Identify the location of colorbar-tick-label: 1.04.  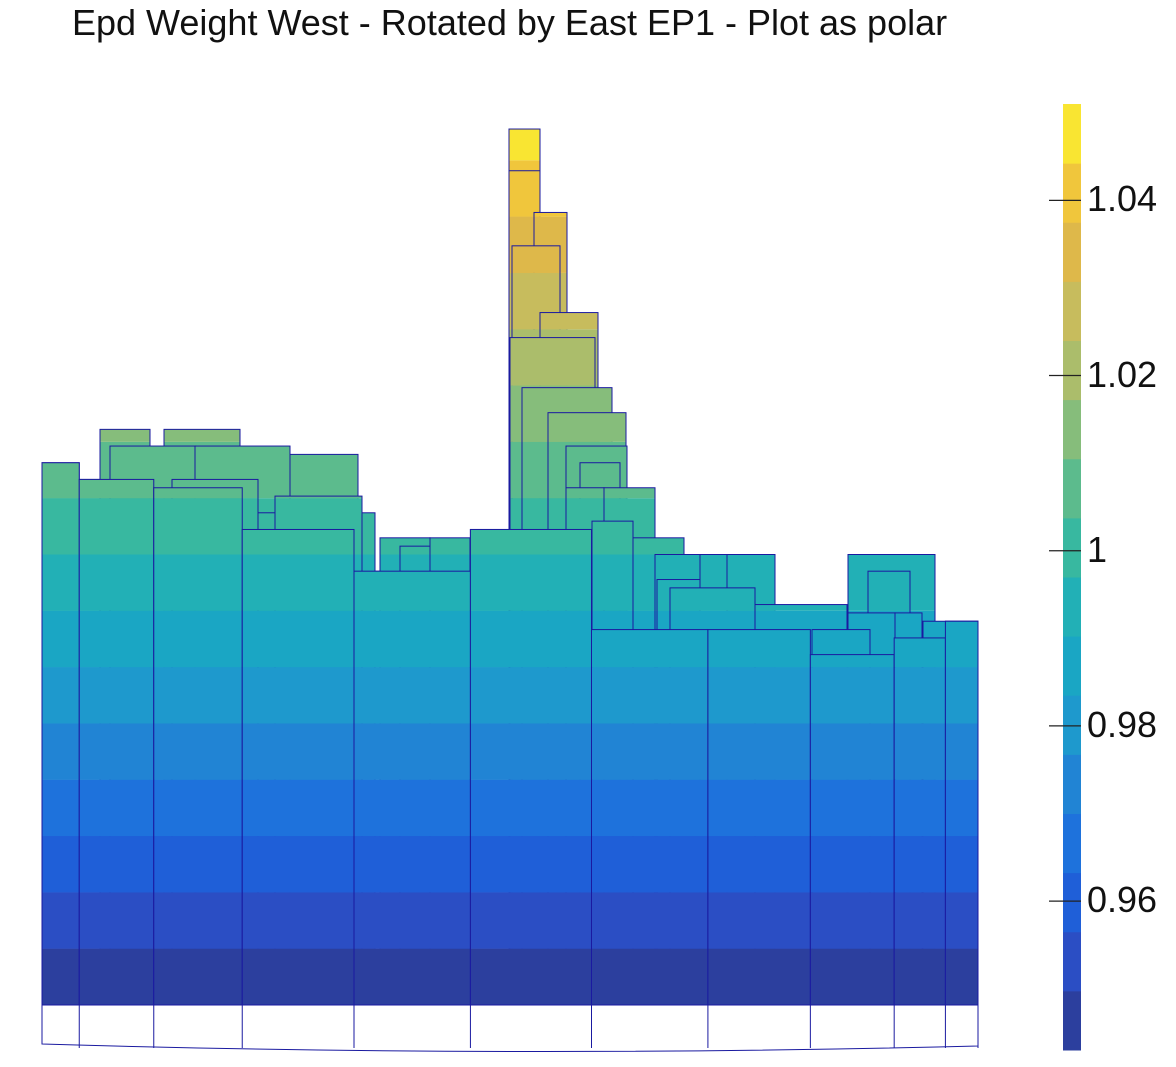
(1122, 199).